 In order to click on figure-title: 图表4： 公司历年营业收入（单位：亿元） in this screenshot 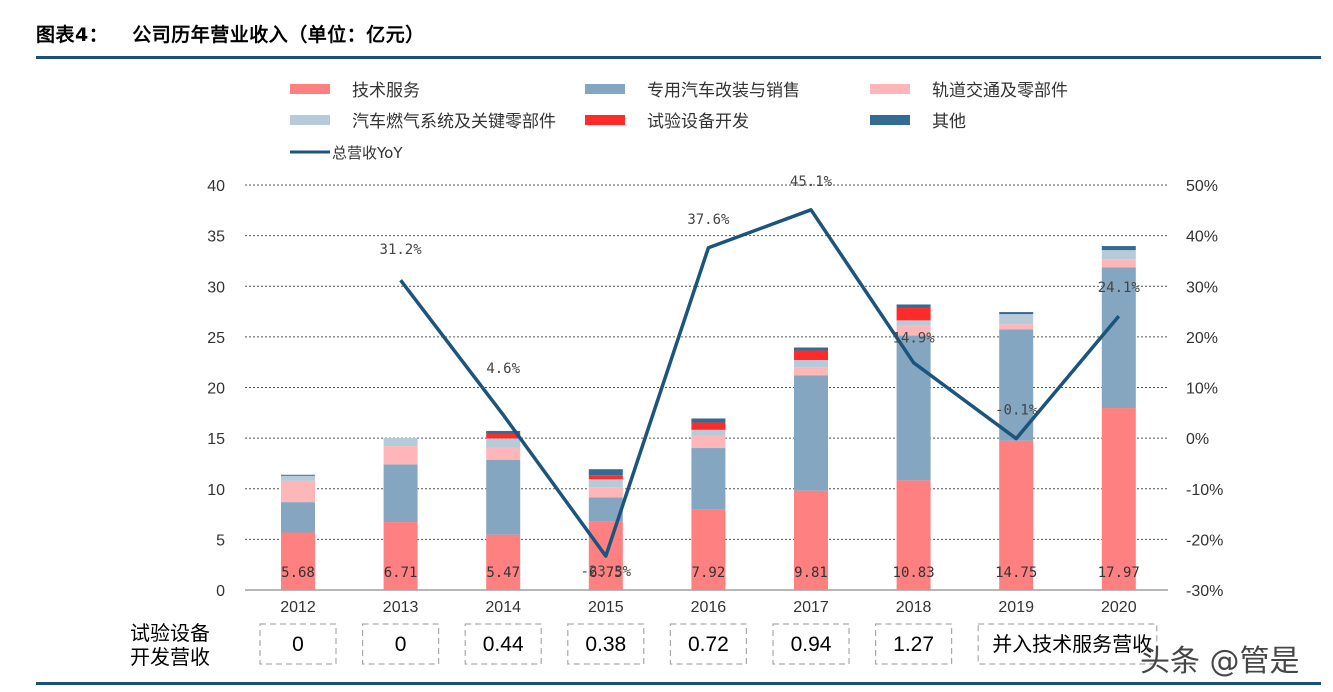, I will do `click(230, 33)`.